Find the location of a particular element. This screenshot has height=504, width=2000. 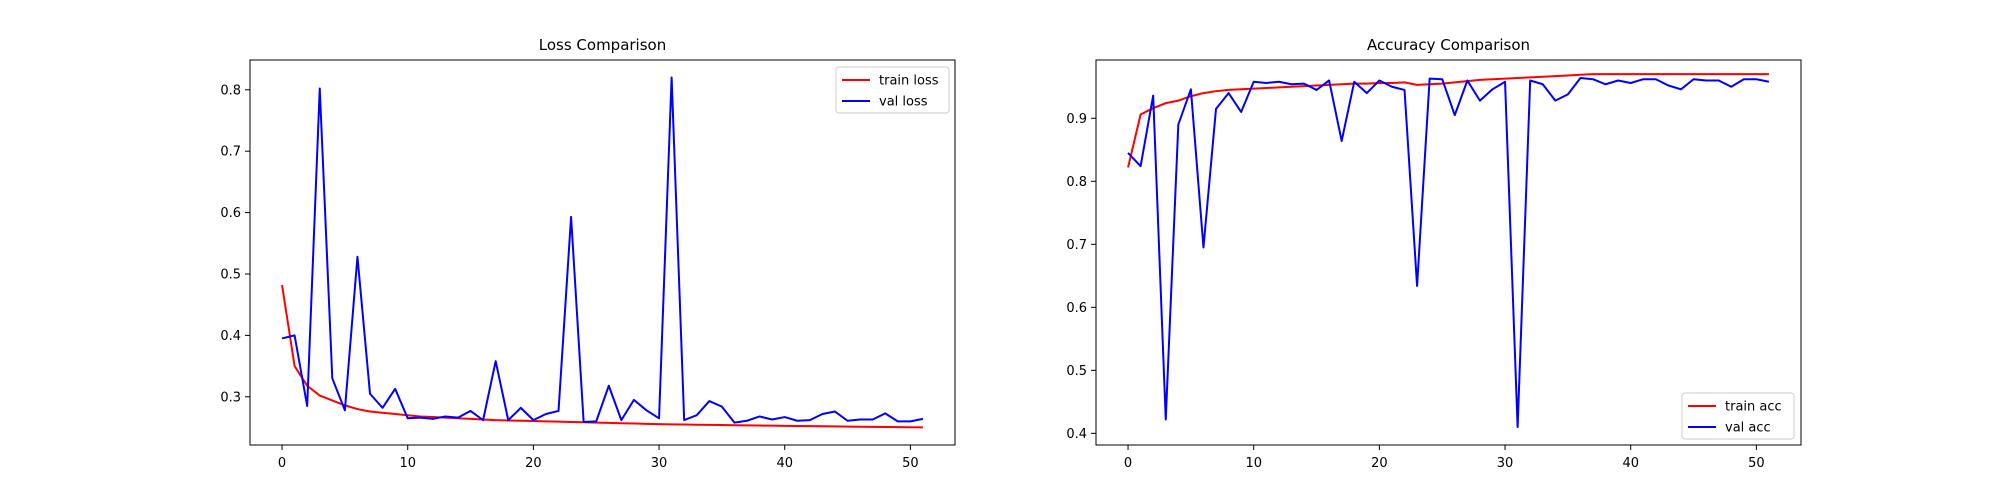

chart-title: Loss Comparison is located at coordinates (602, 45).